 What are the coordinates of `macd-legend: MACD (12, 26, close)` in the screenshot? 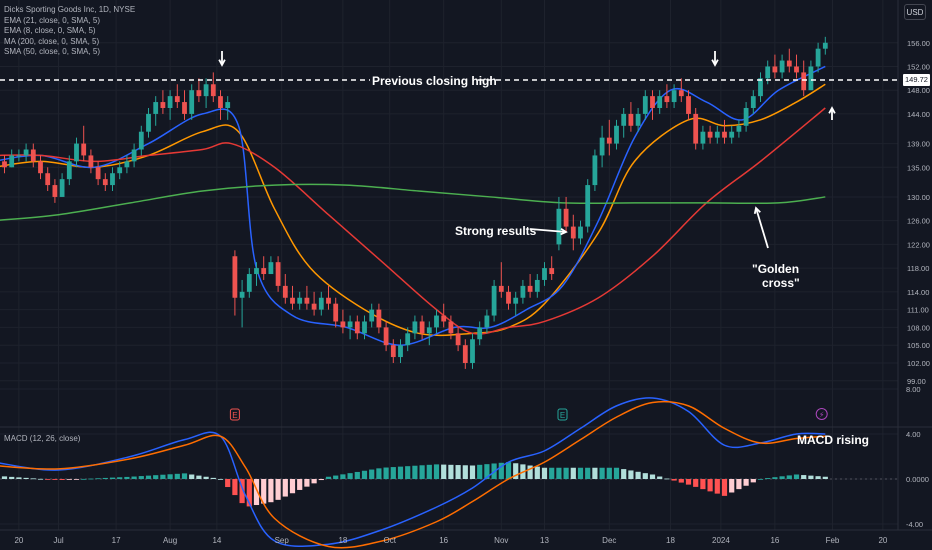 It's located at (42, 438).